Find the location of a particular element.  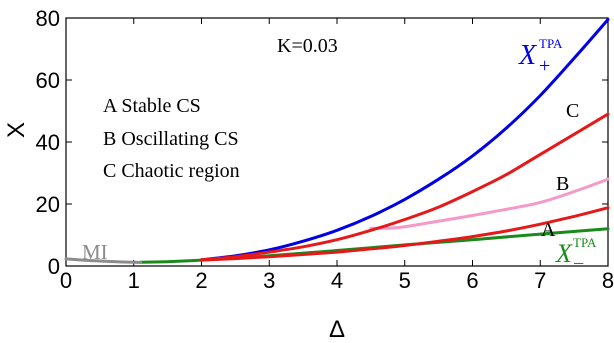

x-plus-label: X is located at coordinates (527, 55).